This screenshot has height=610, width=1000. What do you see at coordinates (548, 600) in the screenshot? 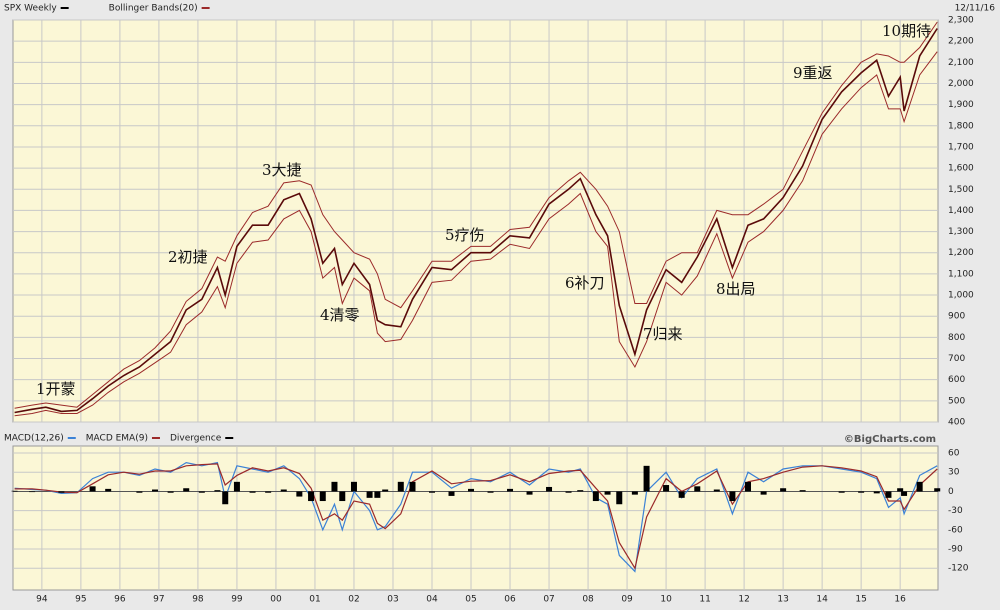
I see `x-tick-label: 07` at bounding box center [548, 600].